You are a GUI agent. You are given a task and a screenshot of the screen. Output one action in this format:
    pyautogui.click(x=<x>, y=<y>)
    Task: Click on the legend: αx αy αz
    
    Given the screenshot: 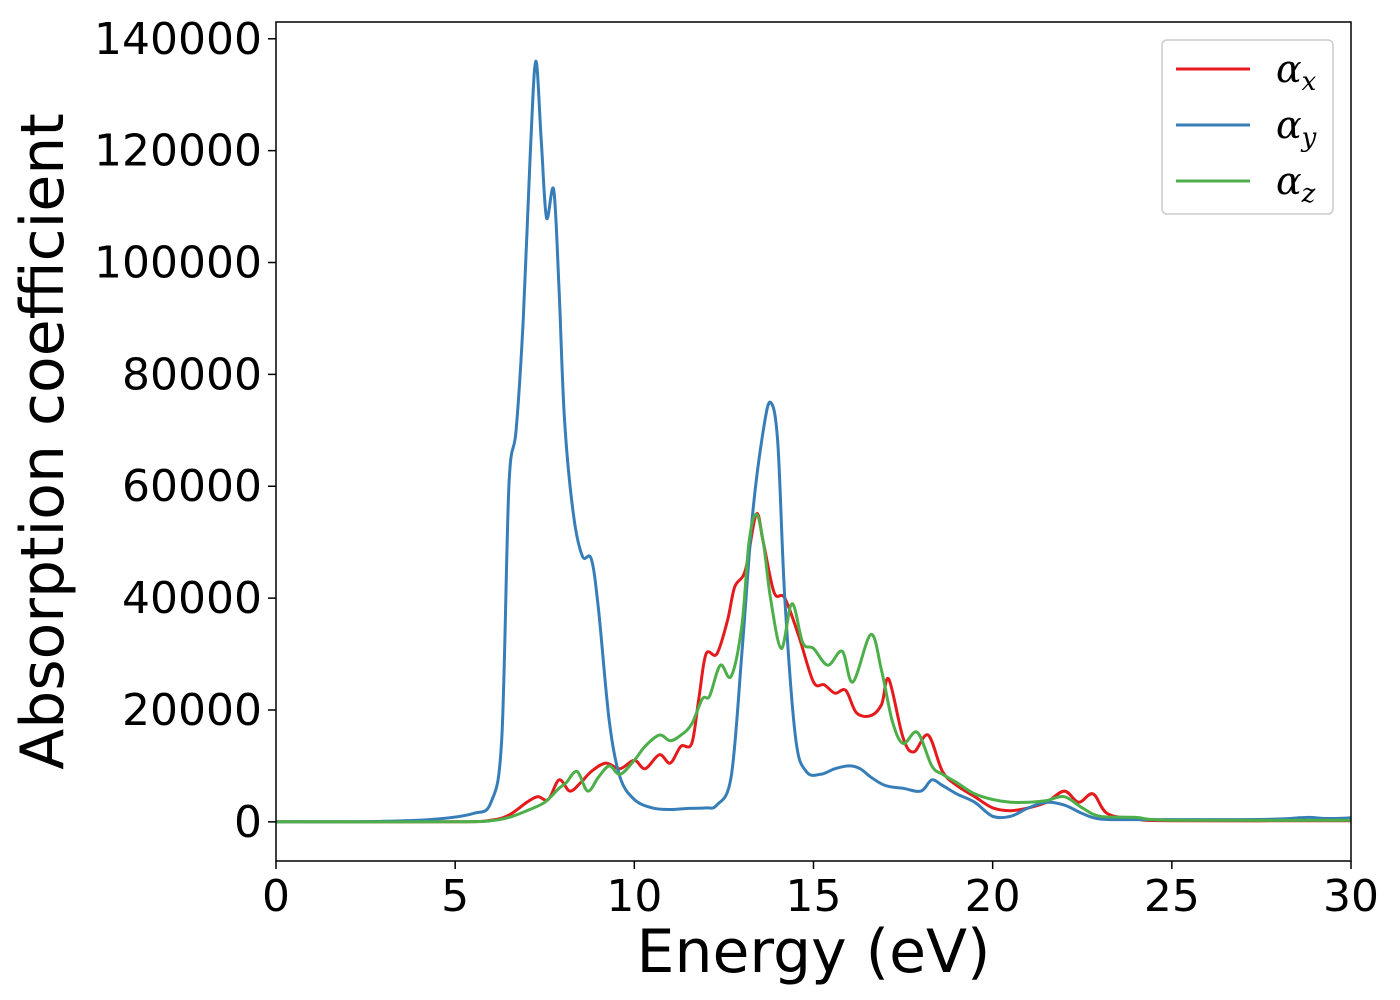 What is the action you would take?
    pyautogui.click(x=1247, y=127)
    